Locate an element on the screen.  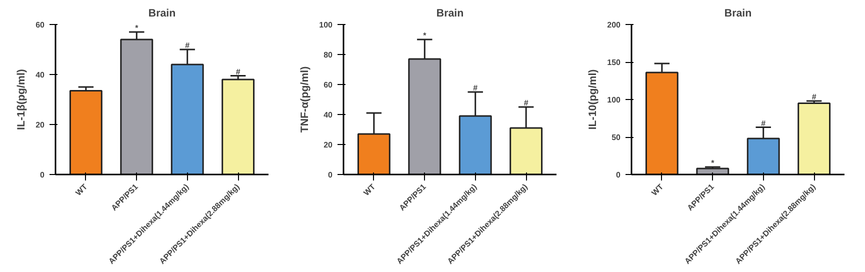
y-axis-title: IL-10(pg/ml) is located at coordinates (593, 99).